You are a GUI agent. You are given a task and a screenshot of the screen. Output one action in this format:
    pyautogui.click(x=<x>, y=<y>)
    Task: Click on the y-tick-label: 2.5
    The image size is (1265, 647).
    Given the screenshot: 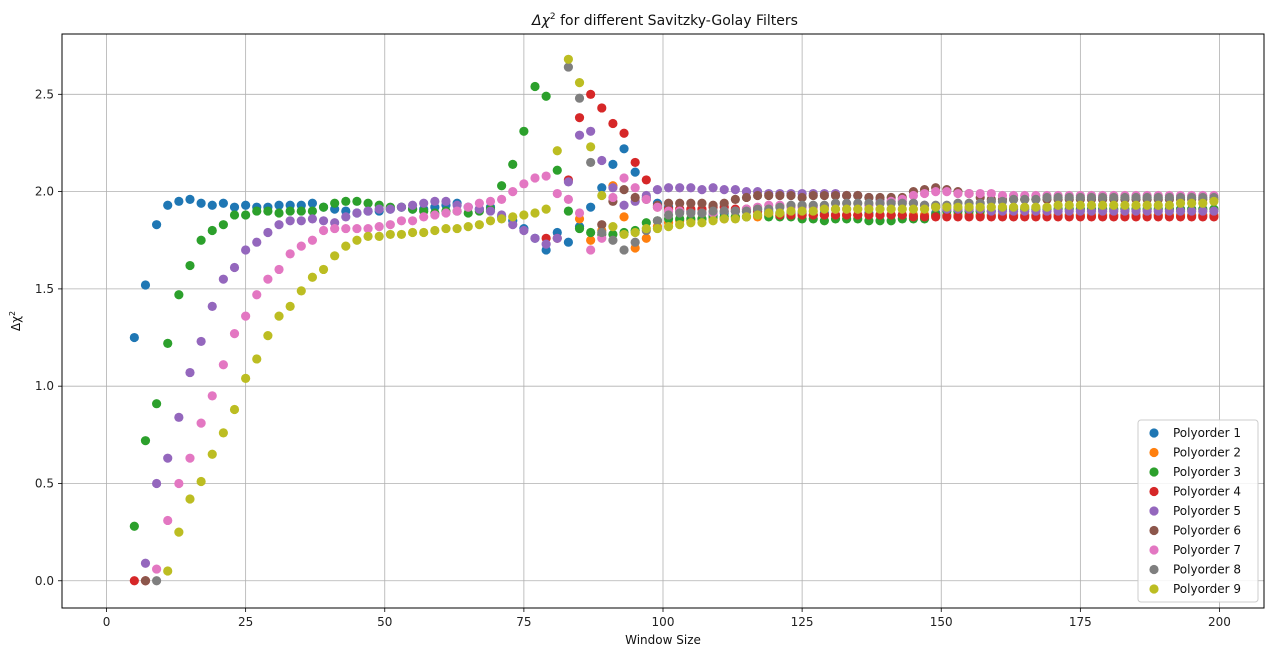 What is the action you would take?
    pyautogui.click(x=44, y=94)
    